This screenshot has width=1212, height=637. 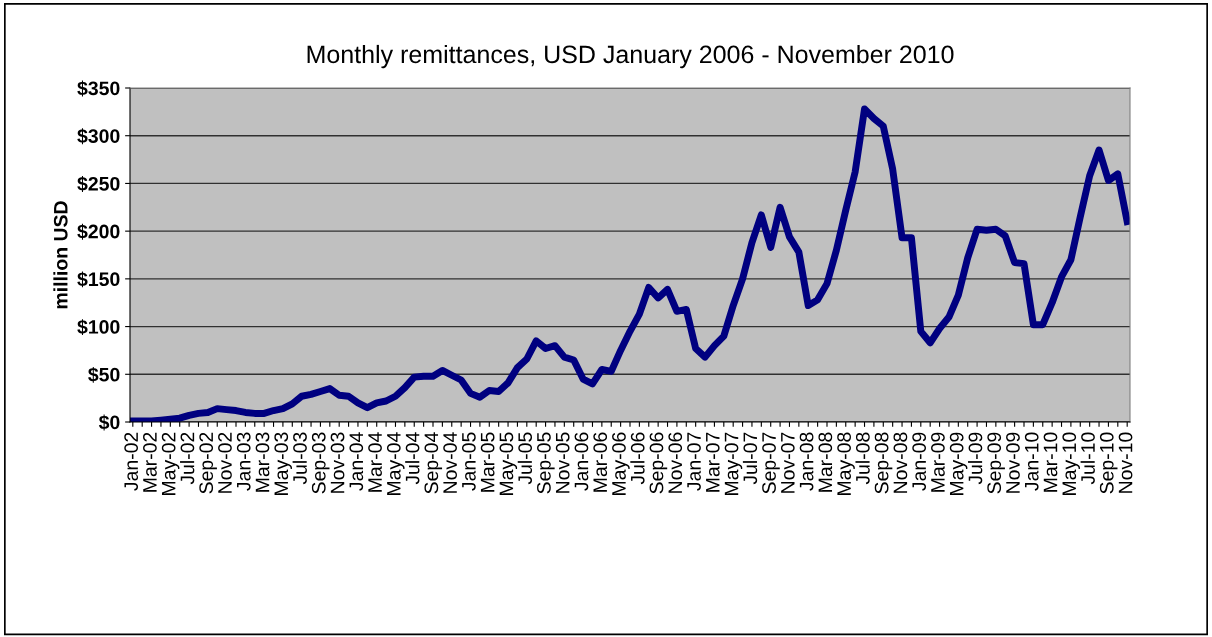 What do you see at coordinates (806, 461) in the screenshot?
I see `x-tick-label: Jan-08` at bounding box center [806, 461].